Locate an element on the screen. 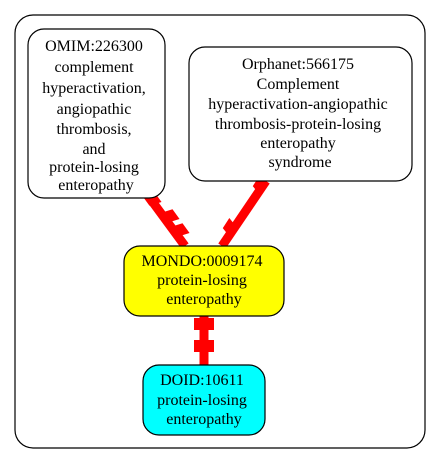 This screenshot has width=440, height=461. node-doid-box is located at coordinates (204, 400).